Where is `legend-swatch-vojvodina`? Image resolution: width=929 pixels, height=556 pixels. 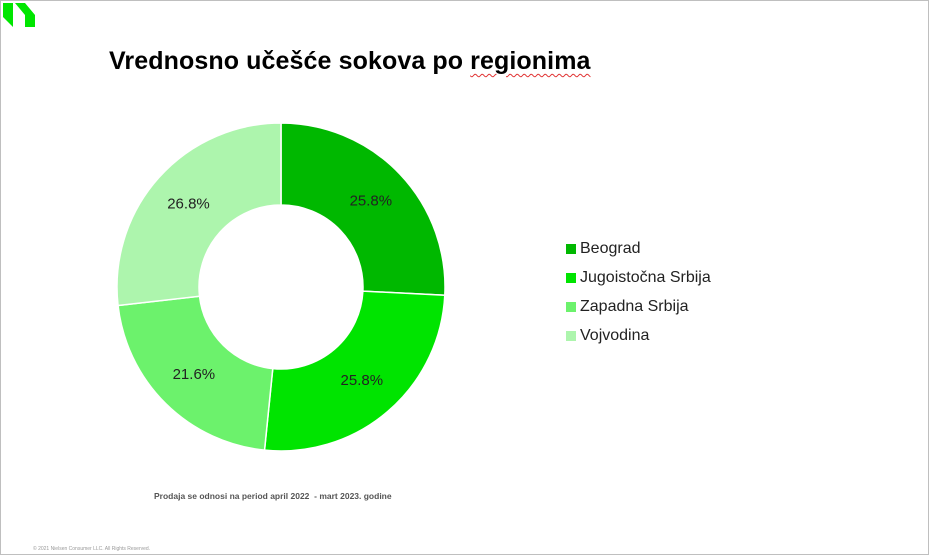 legend-swatch-vojvodina is located at coordinates (571, 335).